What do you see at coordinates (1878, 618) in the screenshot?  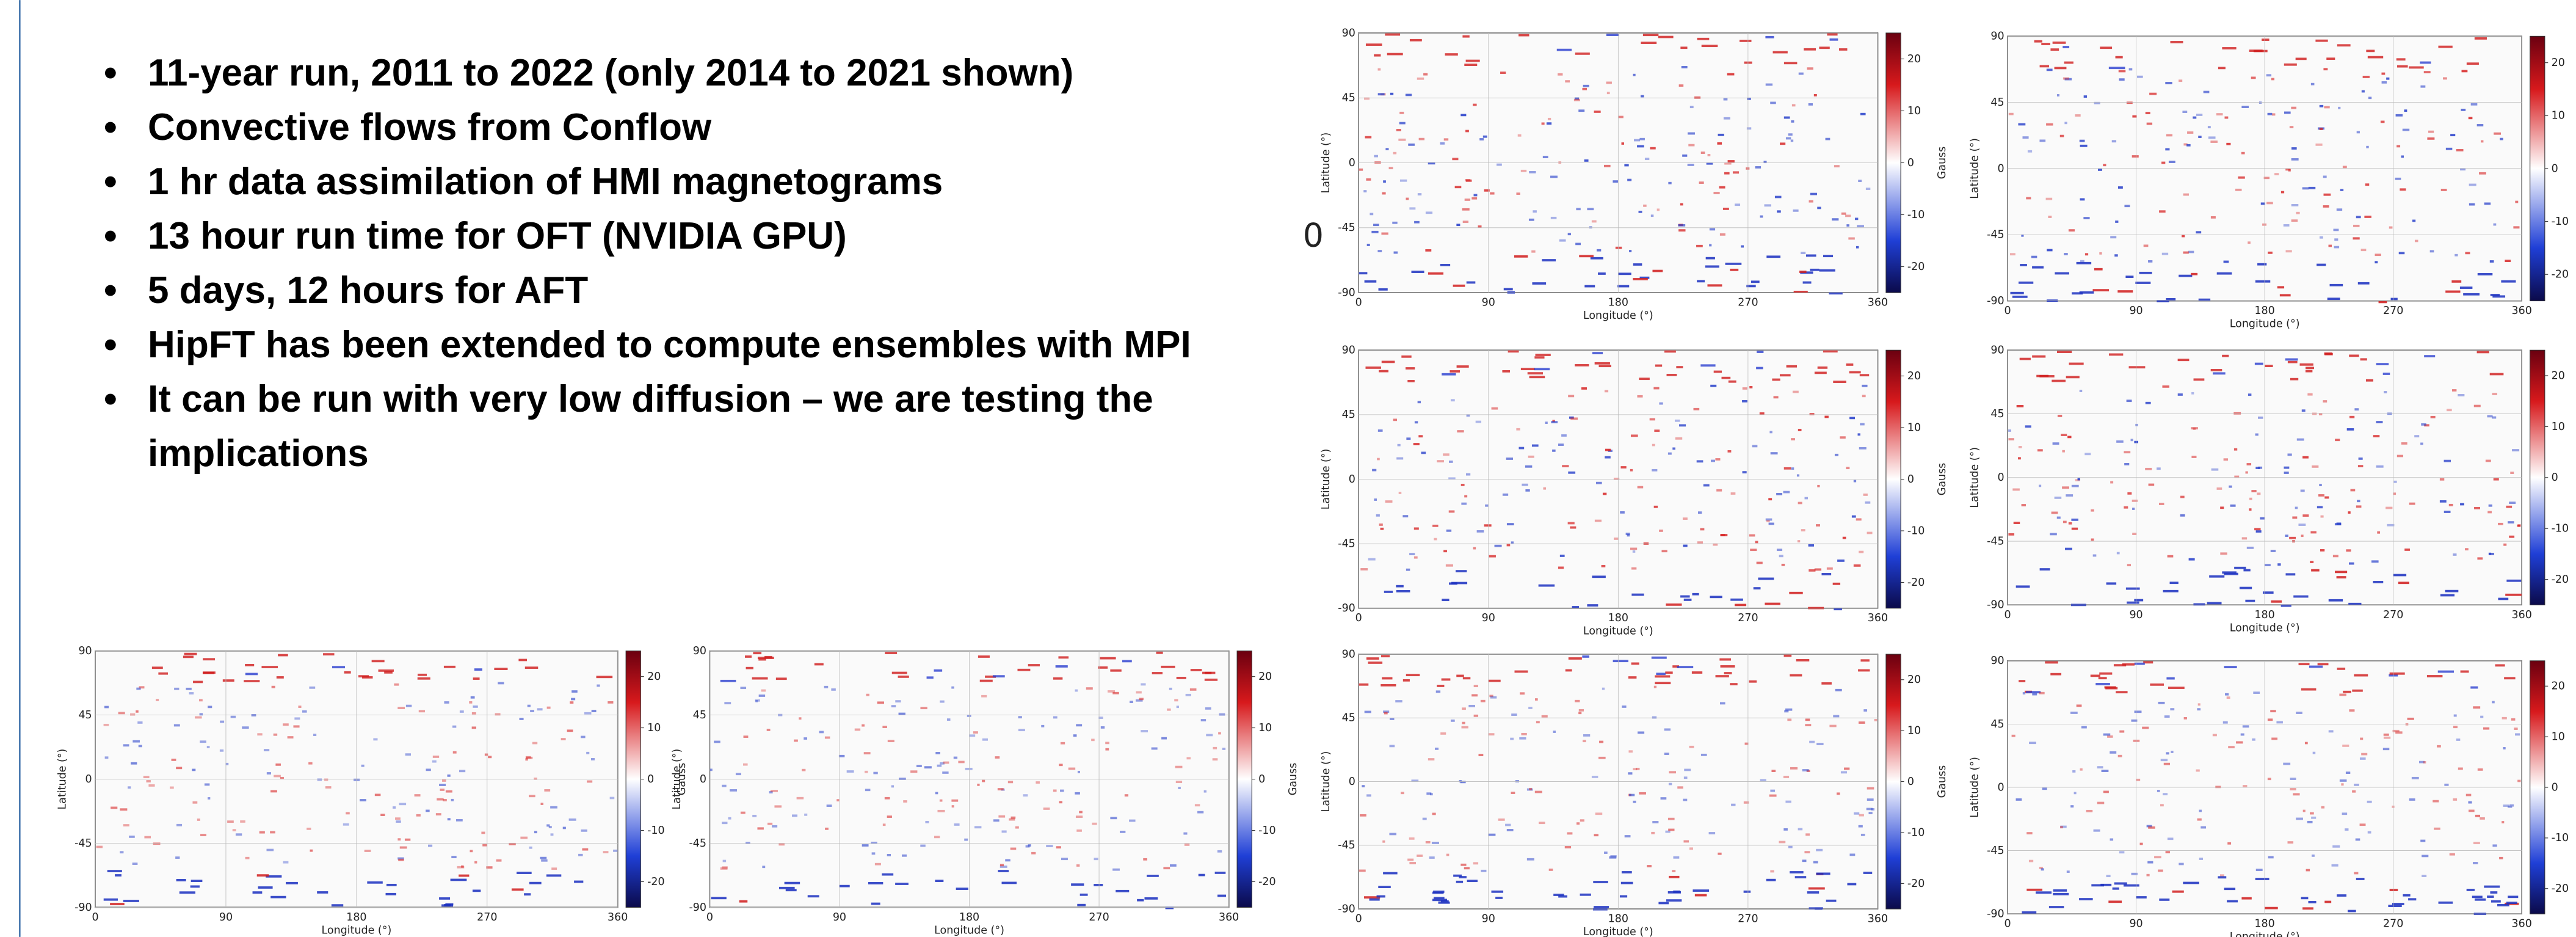 I see `x-tick-label: 360` at bounding box center [1878, 618].